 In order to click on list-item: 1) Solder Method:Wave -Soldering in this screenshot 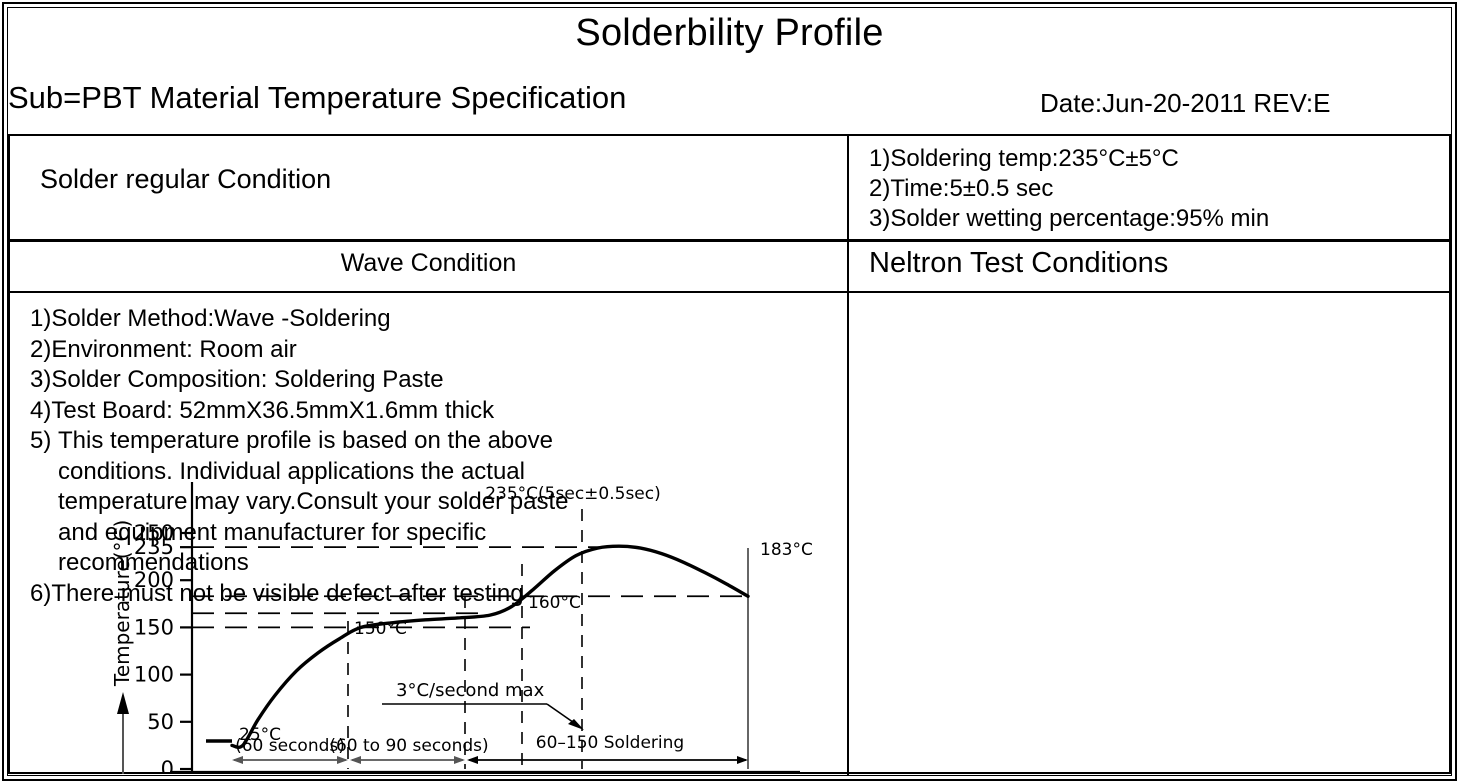, I will do `click(210, 318)`.